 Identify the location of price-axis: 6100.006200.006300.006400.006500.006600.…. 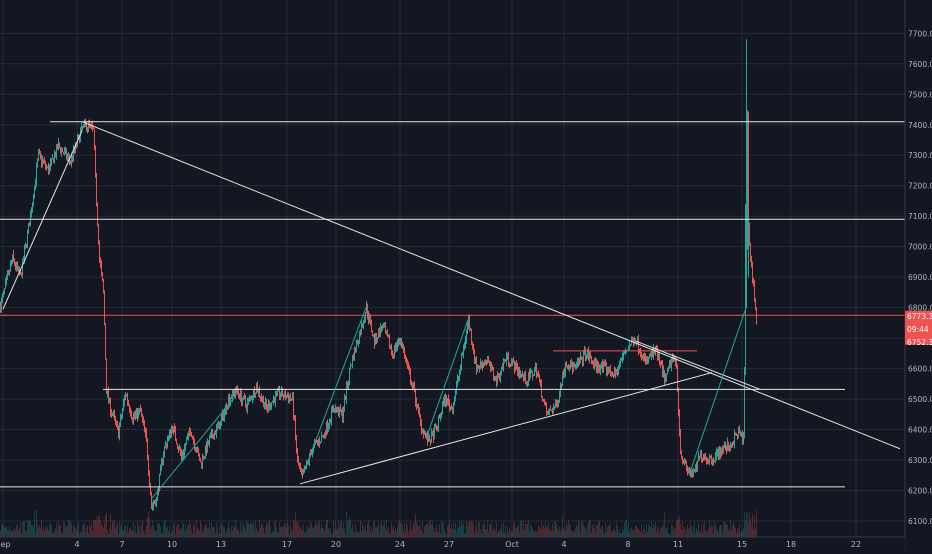
(918, 275).